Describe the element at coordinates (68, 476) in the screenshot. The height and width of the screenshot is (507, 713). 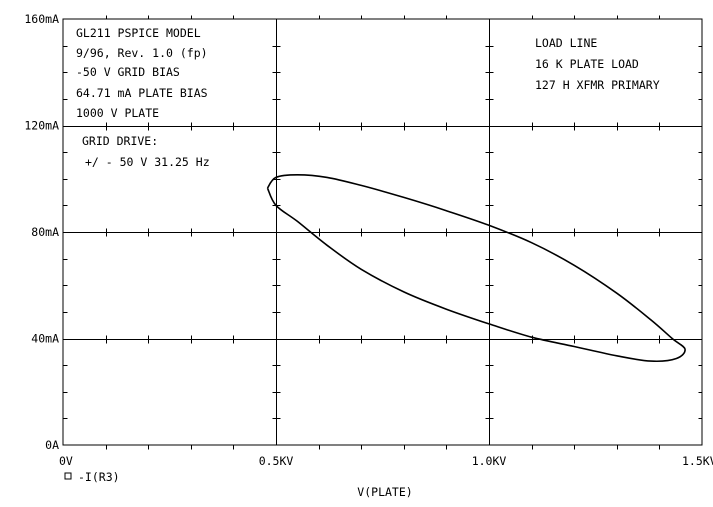
I see `legend-marker` at that location.